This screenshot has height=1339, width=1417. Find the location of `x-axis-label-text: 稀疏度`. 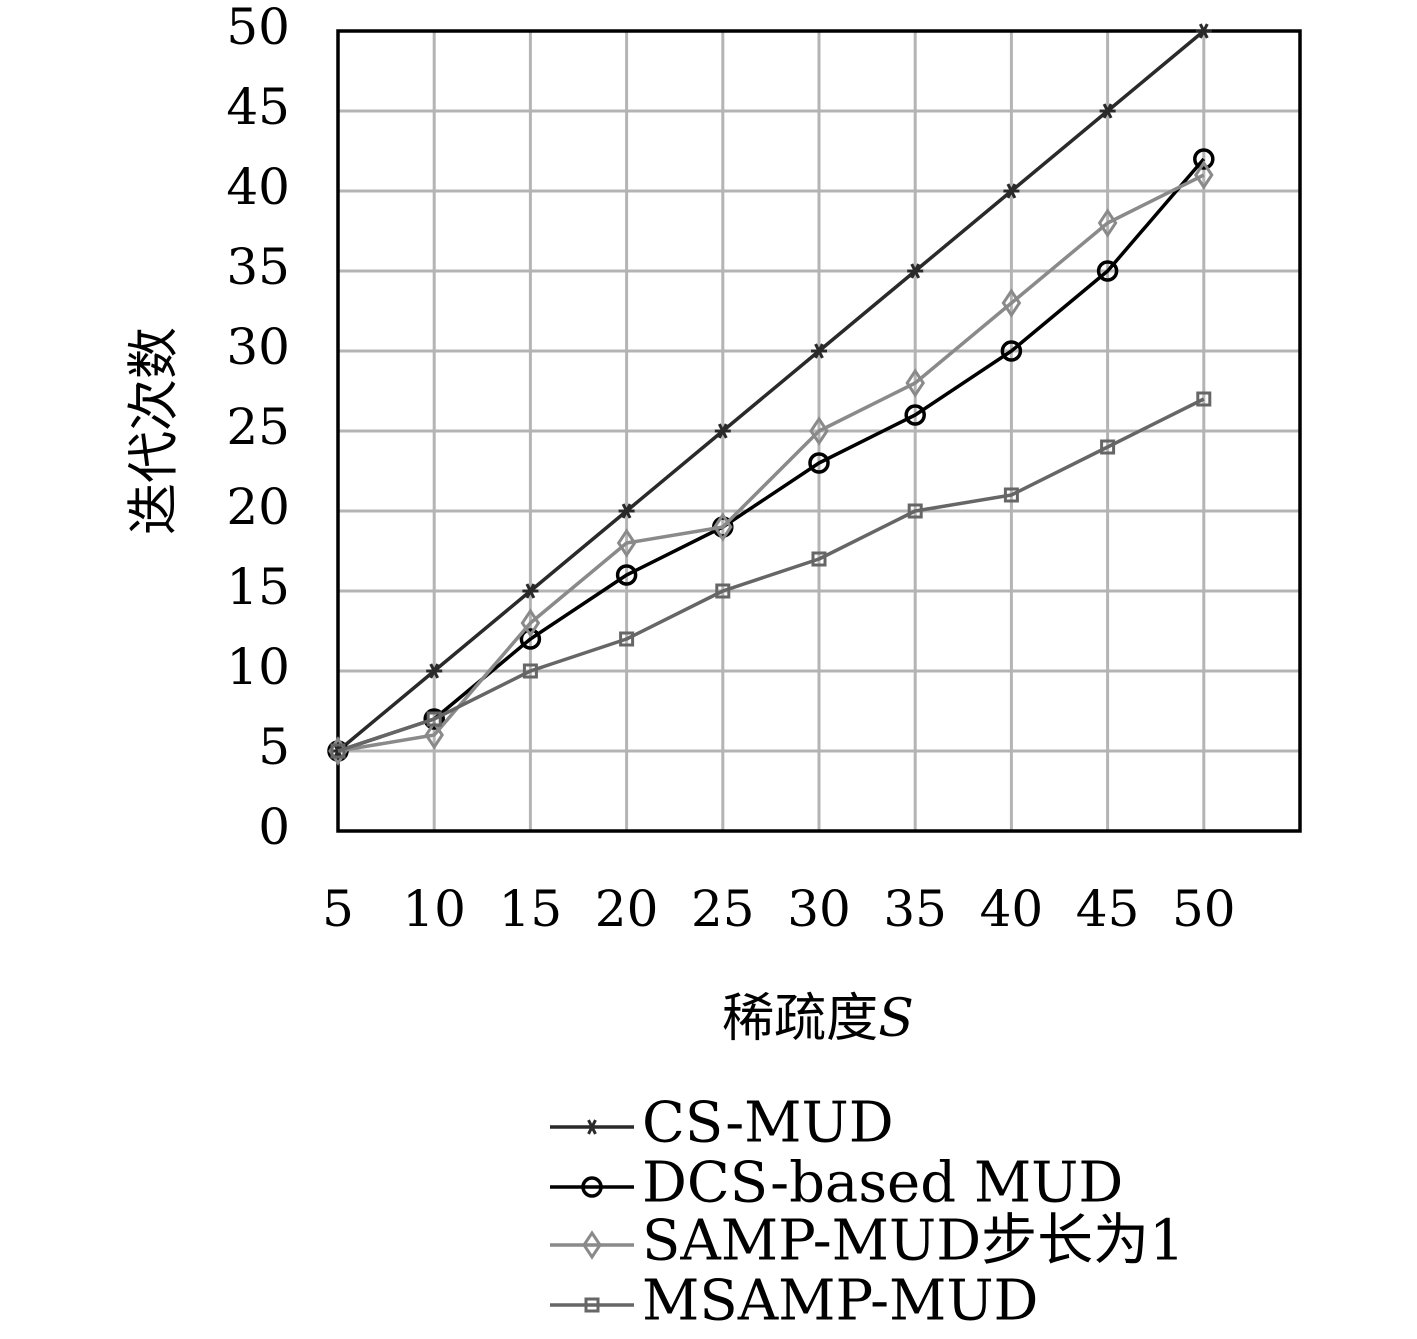

x-axis-label-text: 稀疏度 is located at coordinates (800, 1019).